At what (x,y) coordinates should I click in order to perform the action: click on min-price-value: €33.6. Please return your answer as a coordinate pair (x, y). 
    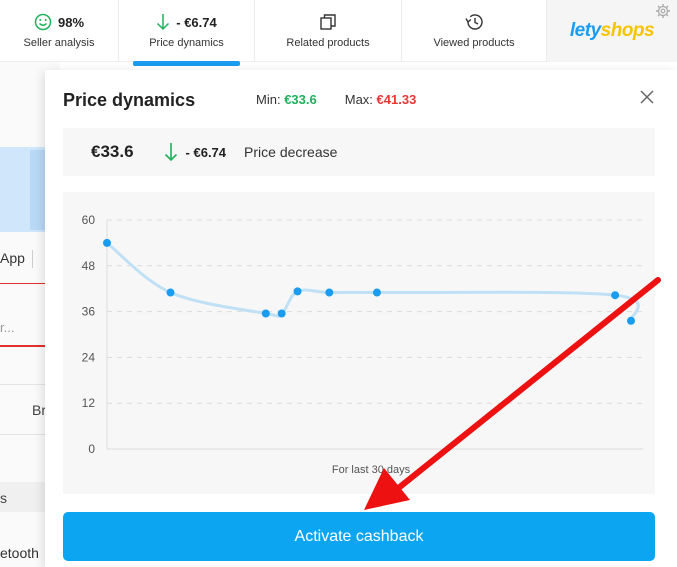
    Looking at the image, I should click on (300, 99).